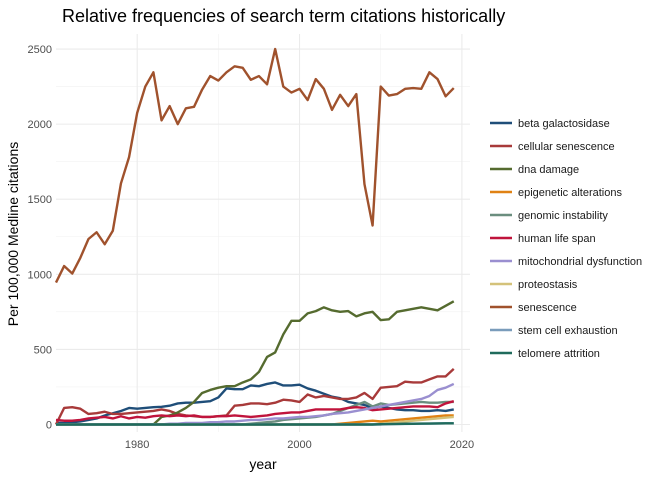  I want to click on x-axis-title: year, so click(263, 464).